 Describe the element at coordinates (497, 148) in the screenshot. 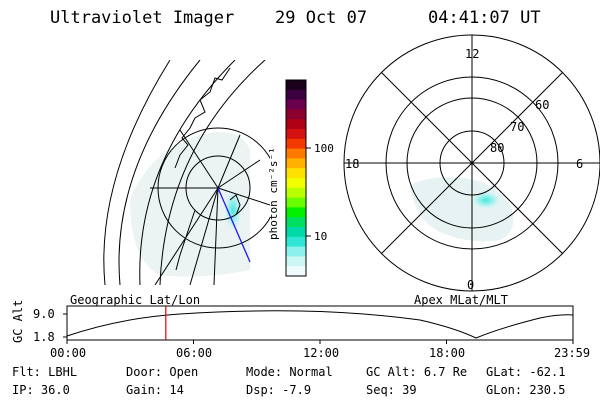

I see `mlat-label-80: 80` at that location.